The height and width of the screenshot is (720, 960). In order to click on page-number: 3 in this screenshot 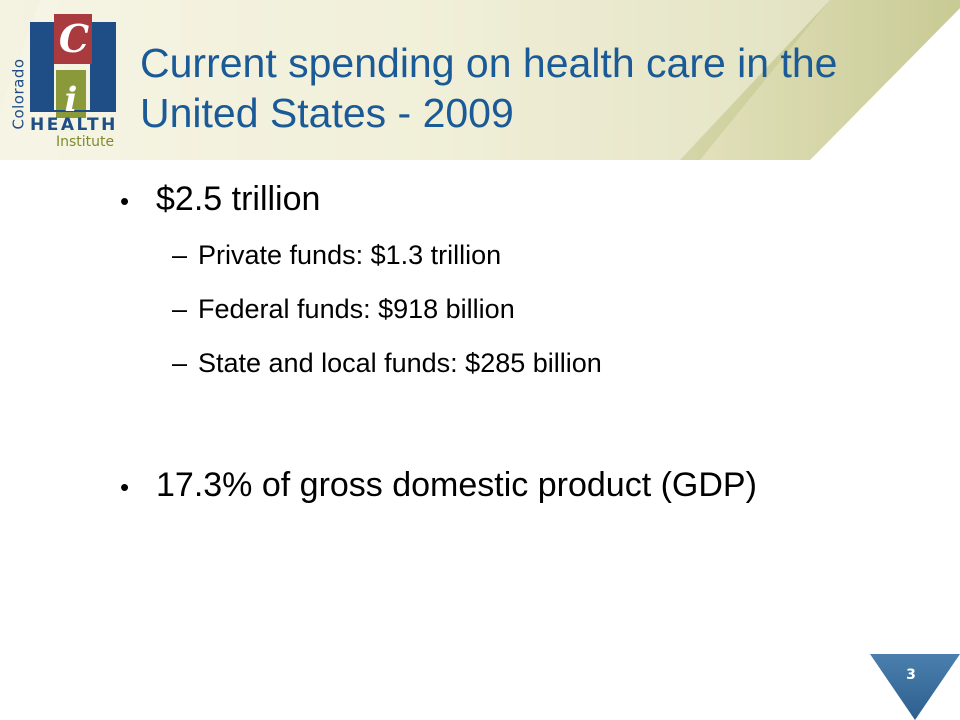, I will do `click(911, 675)`.